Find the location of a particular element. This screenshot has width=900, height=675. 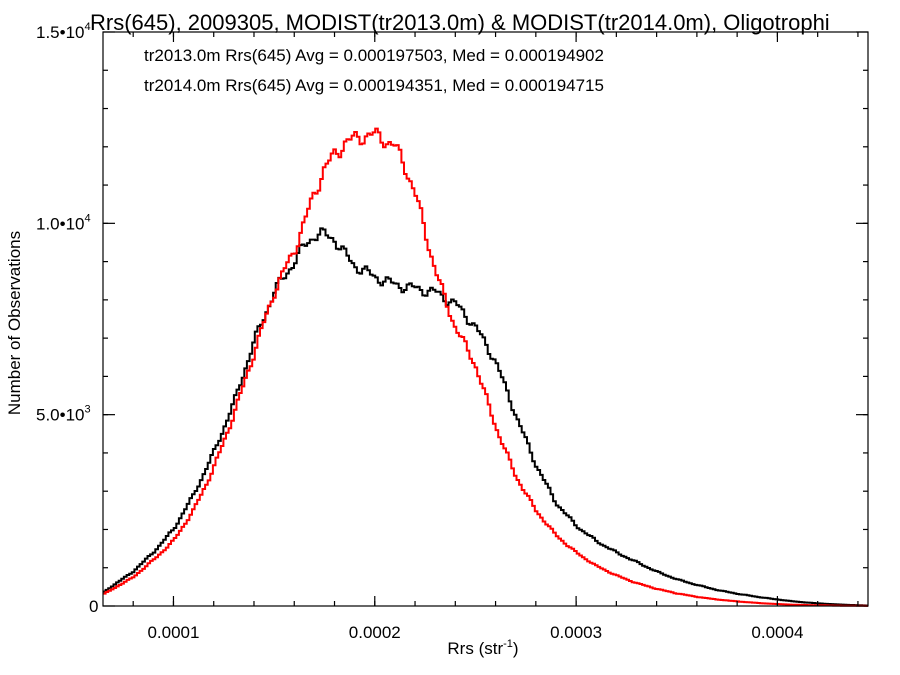

y-tick-label: 1.5•104 is located at coordinates (63, 31).